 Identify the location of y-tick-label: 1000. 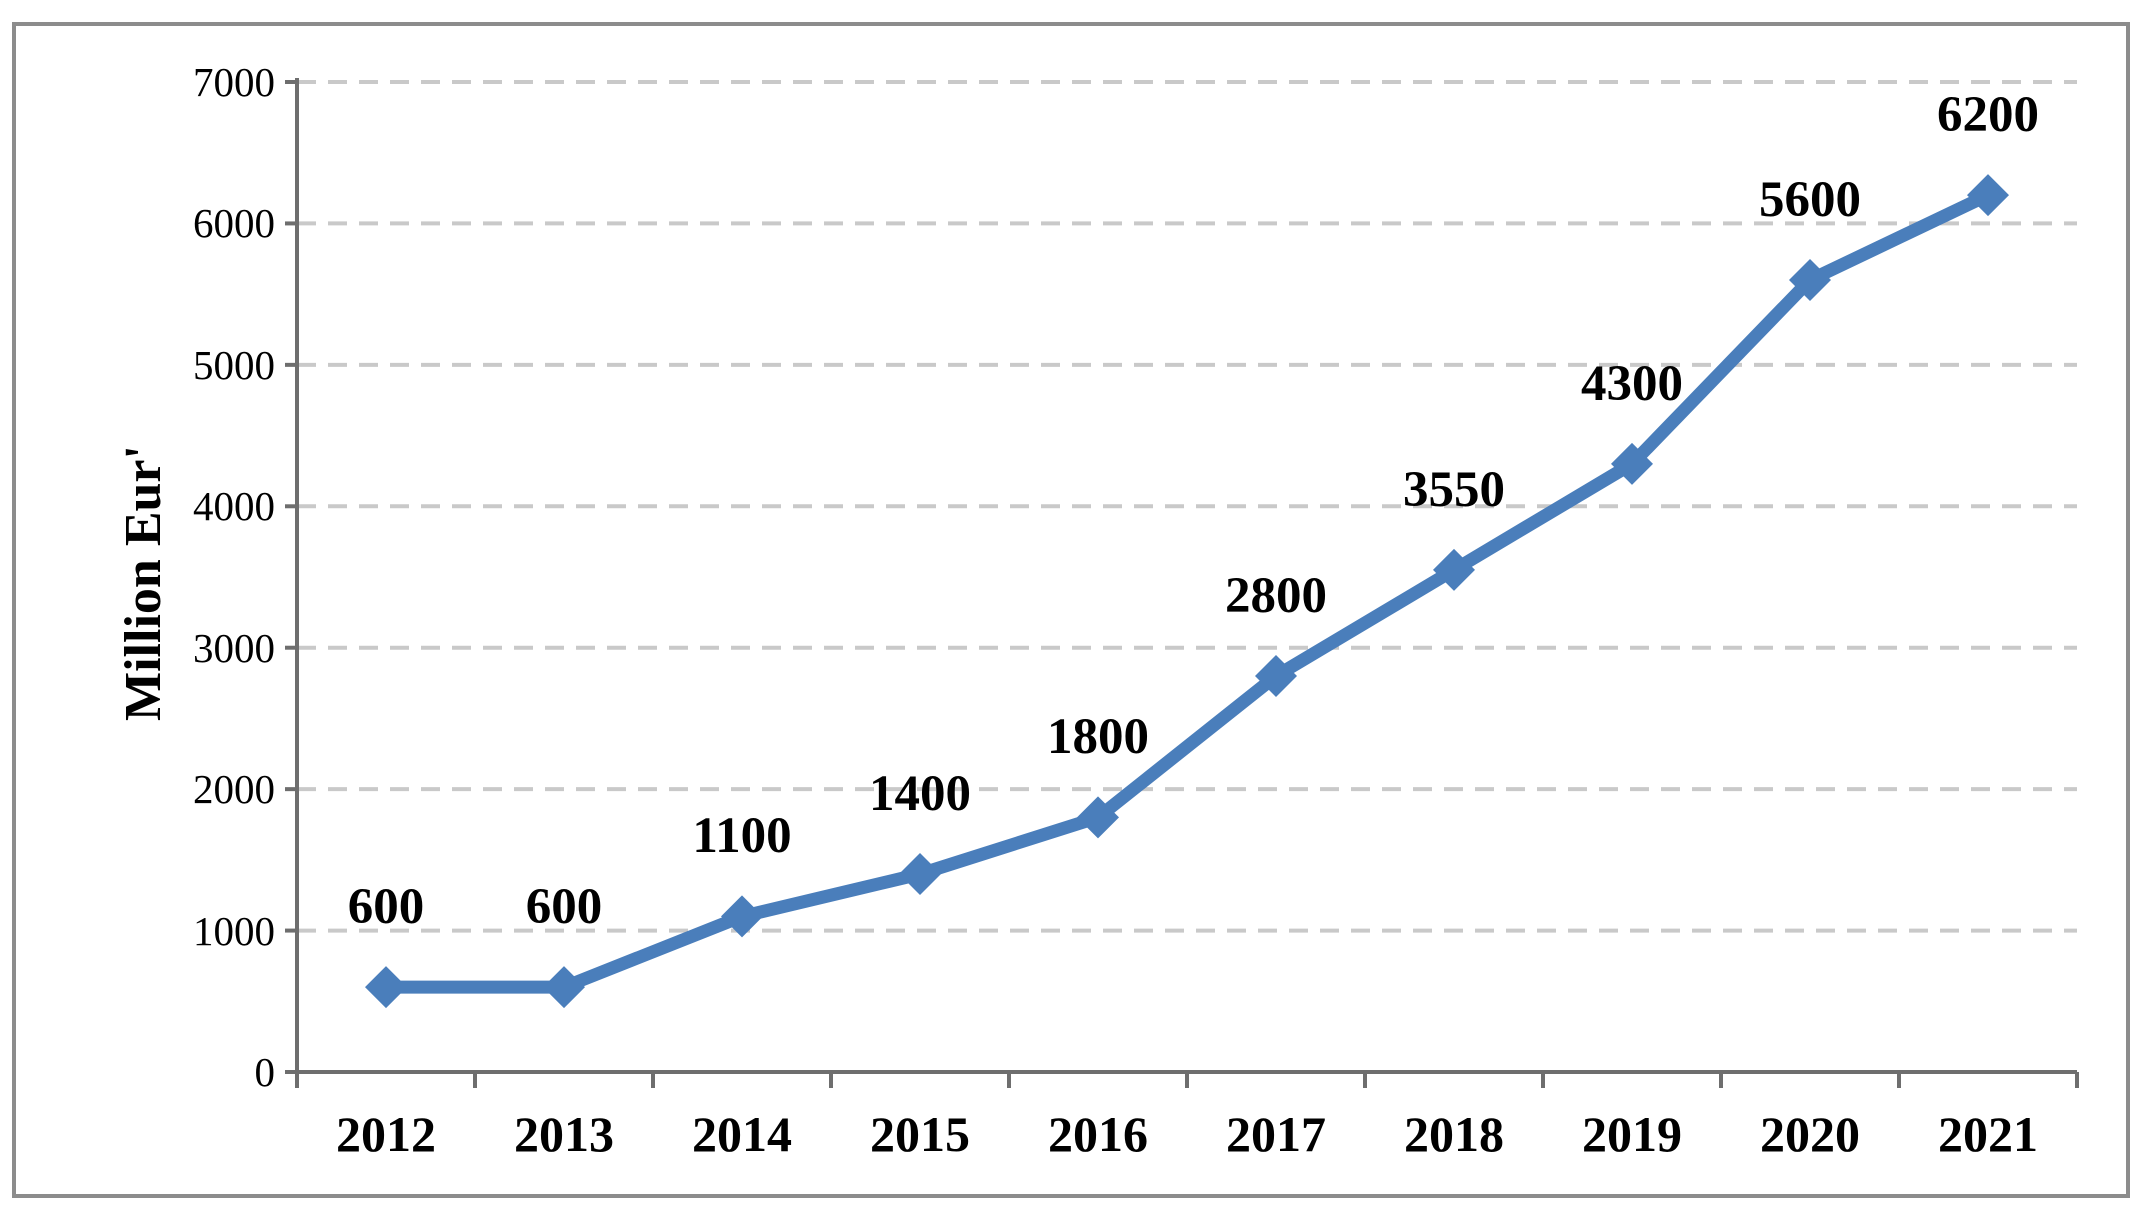
(234, 930).